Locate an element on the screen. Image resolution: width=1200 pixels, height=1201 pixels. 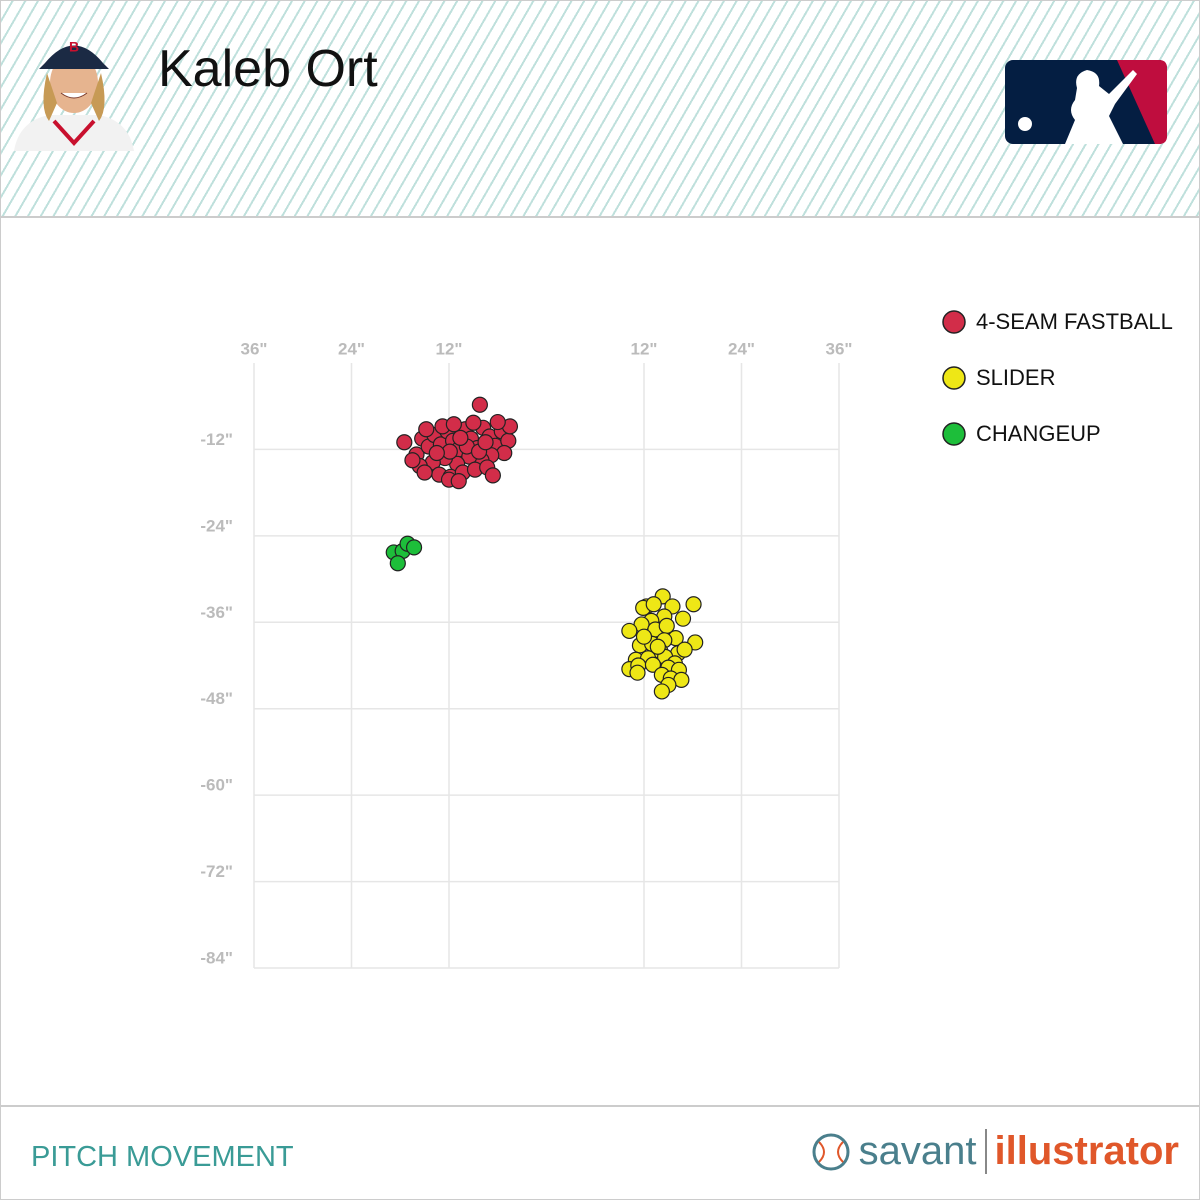
y-tick-label: -48" is located at coordinates (216, 698).